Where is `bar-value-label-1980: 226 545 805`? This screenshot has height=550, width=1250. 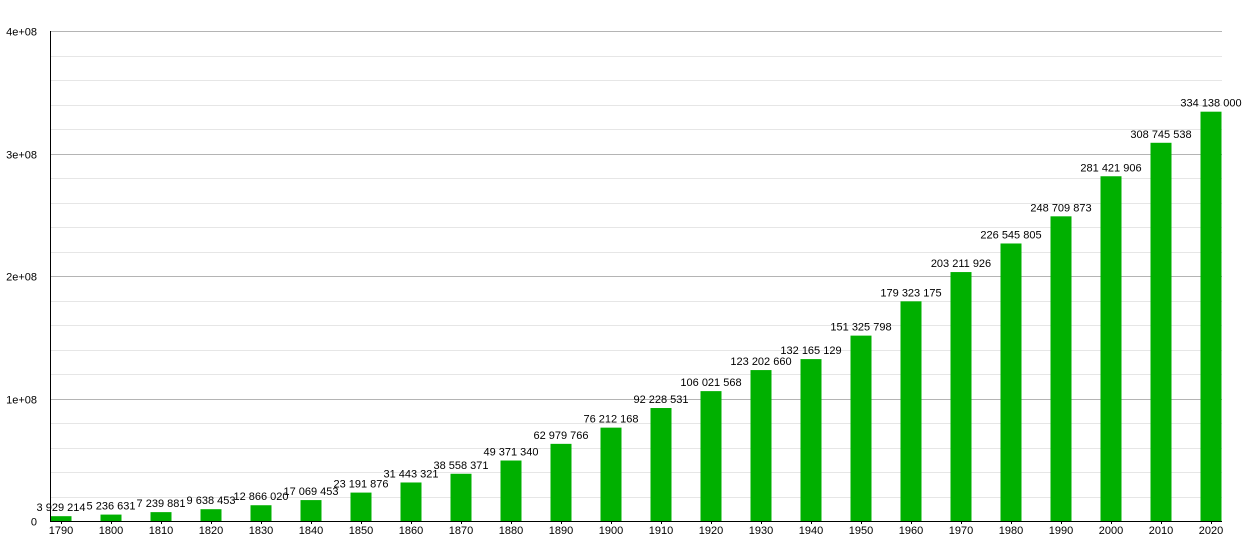
bar-value-label-1980: 226 545 805 is located at coordinates (1010, 235).